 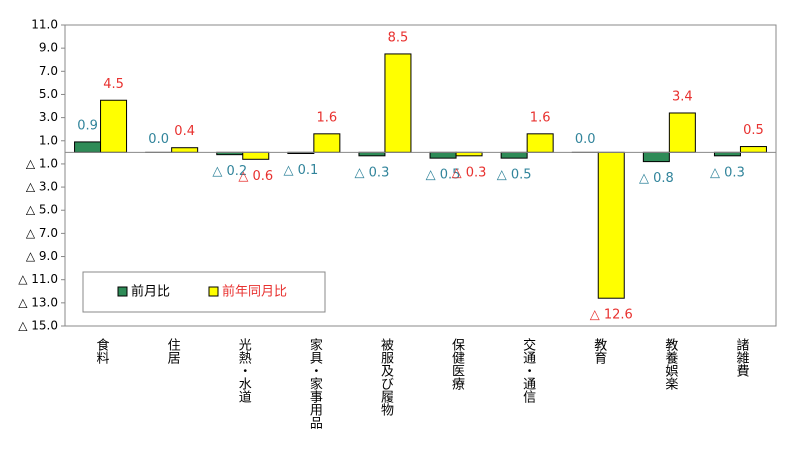 What do you see at coordinates (42, 256) in the screenshot?
I see `y-tick-label: △ 9.0` at bounding box center [42, 256].